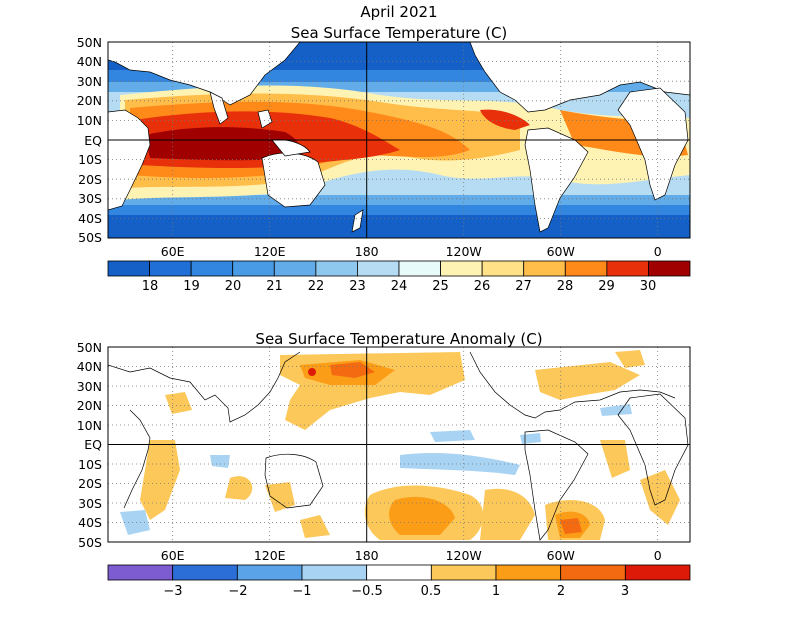  Describe the element at coordinates (90, 483) in the screenshot. I see `anomaly-lat-label: 20S` at that location.